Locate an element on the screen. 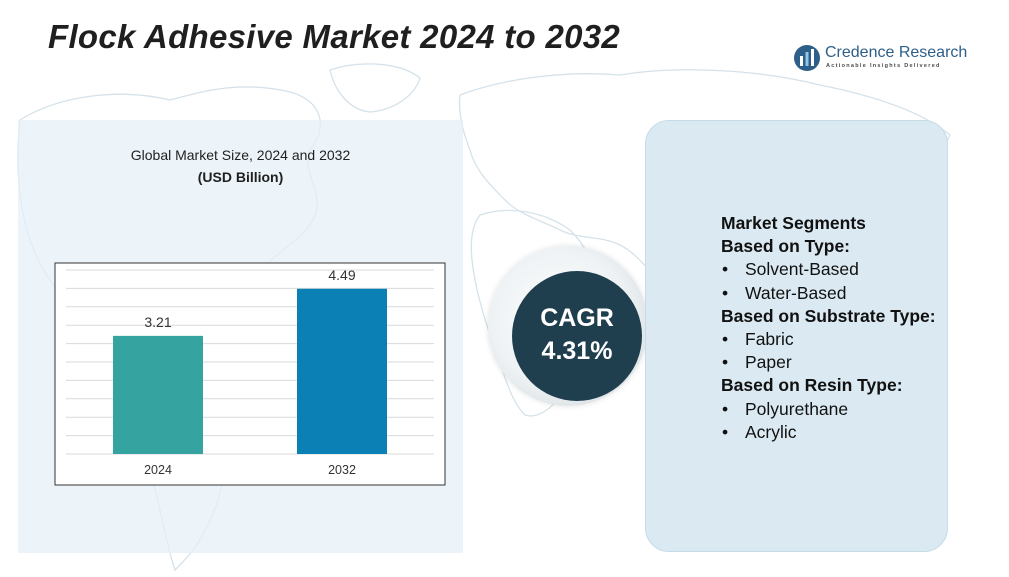 The width and height of the screenshot is (1009, 577). segment-list: Polyurethane Acrylic is located at coordinates (831, 421).